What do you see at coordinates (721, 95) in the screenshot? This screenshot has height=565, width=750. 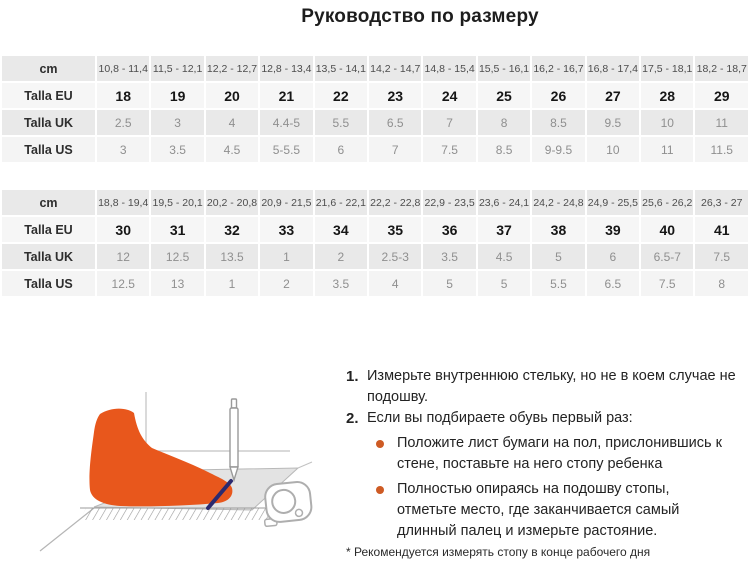 I see `size-cell: 29` at bounding box center [721, 95].